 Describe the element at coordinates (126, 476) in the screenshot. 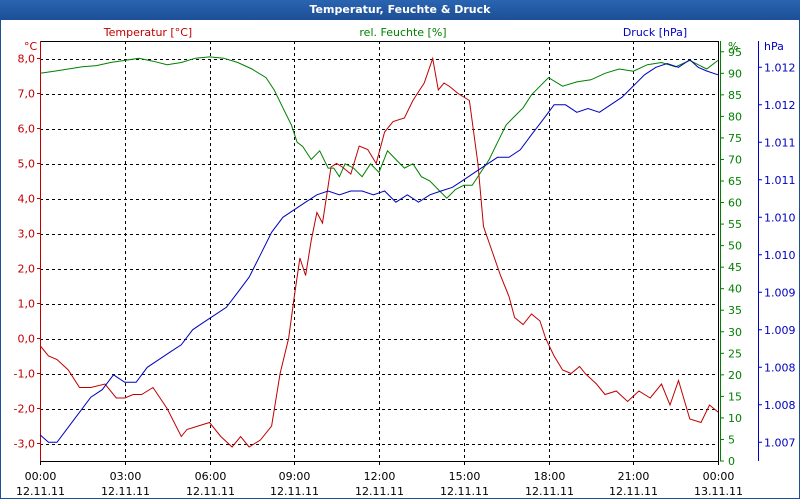

I see `x-tick-time: 03:00` at that location.